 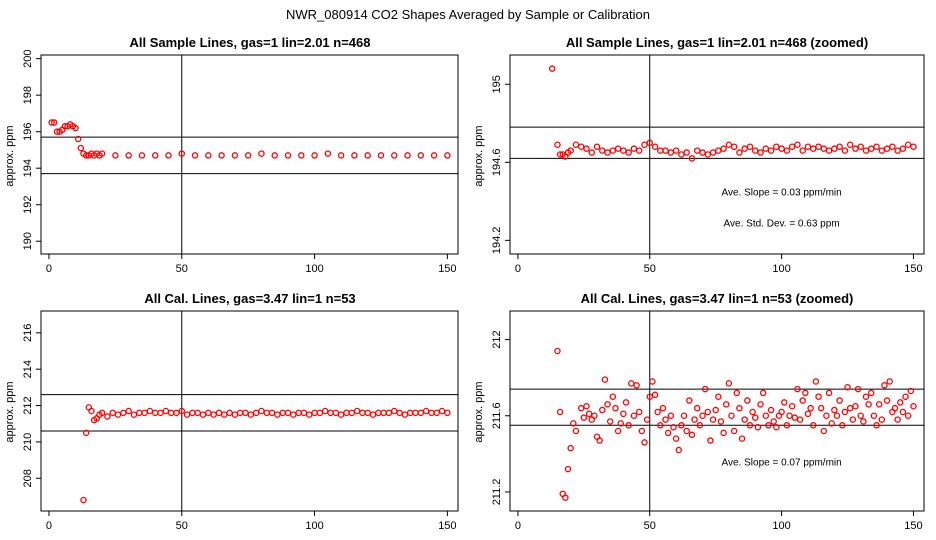 I want to click on x-tick-label: 150, so click(x=913, y=526).